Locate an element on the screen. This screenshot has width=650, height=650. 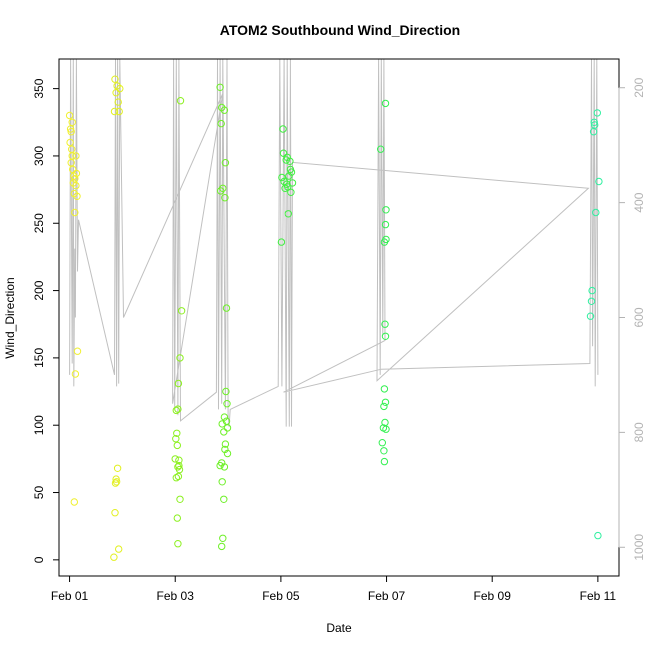
y-axis-label: Wind_Direction is located at coordinates (10, 317).